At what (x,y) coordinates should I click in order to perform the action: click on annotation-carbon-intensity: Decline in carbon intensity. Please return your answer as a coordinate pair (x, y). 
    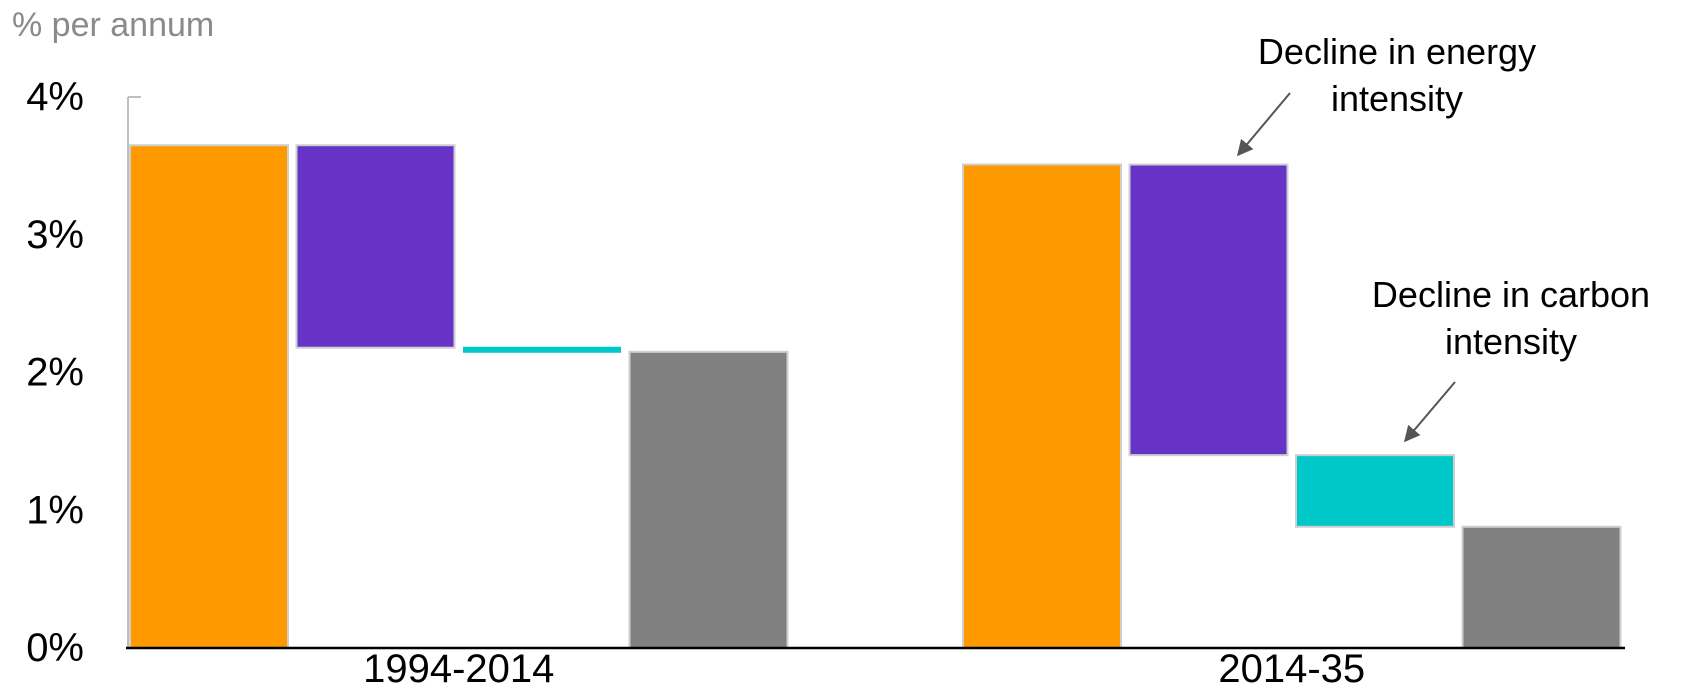
    Looking at the image, I should click on (1511, 358).